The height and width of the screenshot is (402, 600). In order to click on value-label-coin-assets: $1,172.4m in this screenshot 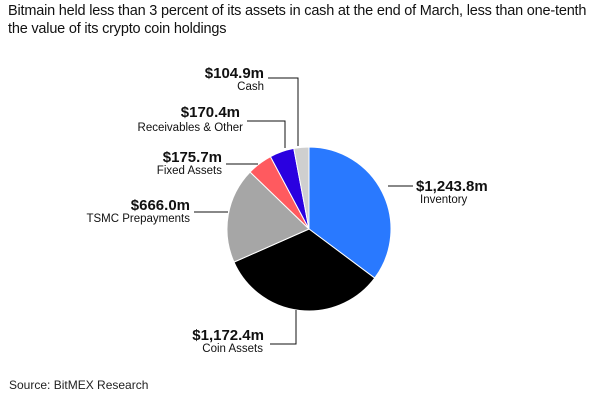, I will do `click(228, 335)`.